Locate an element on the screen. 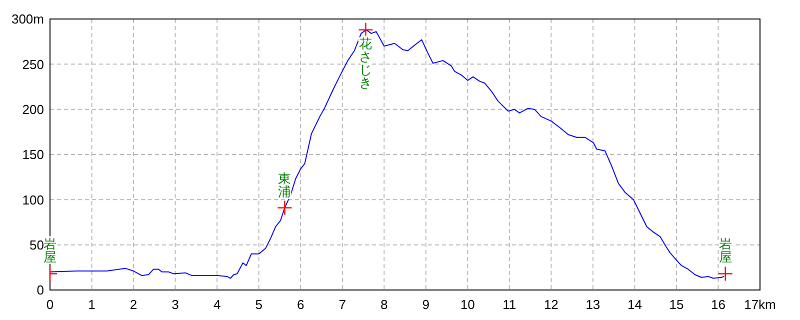 The image size is (800, 320). annotation: 岩屋 is located at coordinates (725, 250).